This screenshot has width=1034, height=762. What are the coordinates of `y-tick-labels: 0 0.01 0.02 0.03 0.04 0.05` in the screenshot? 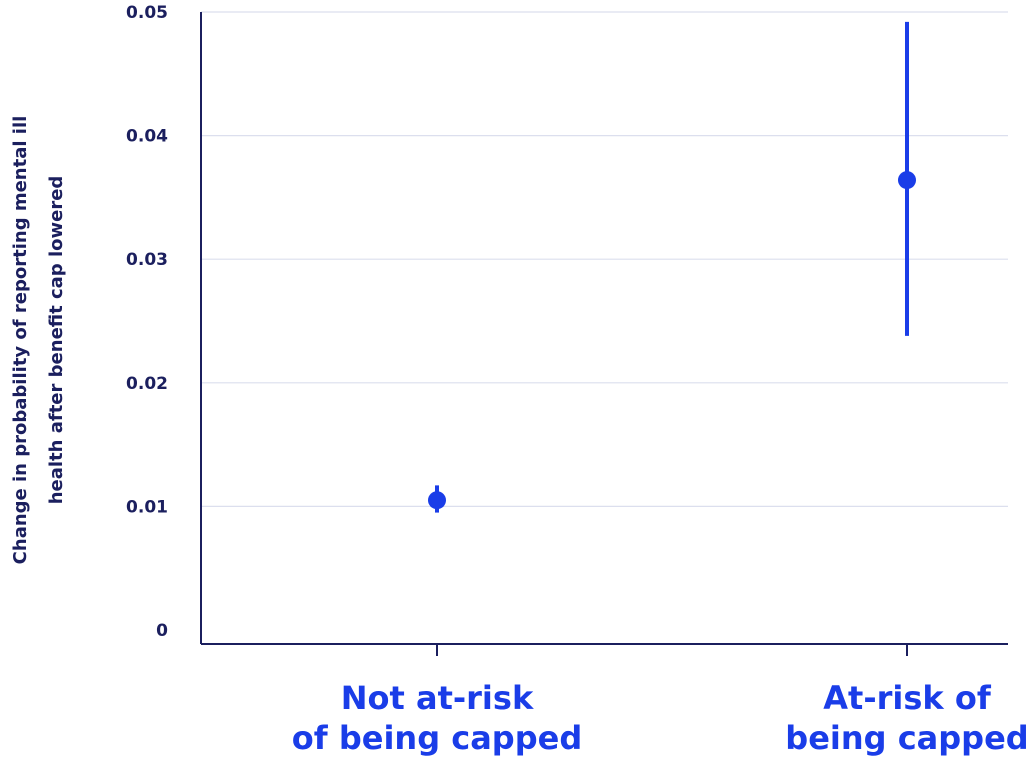 It's located at (147, 322).